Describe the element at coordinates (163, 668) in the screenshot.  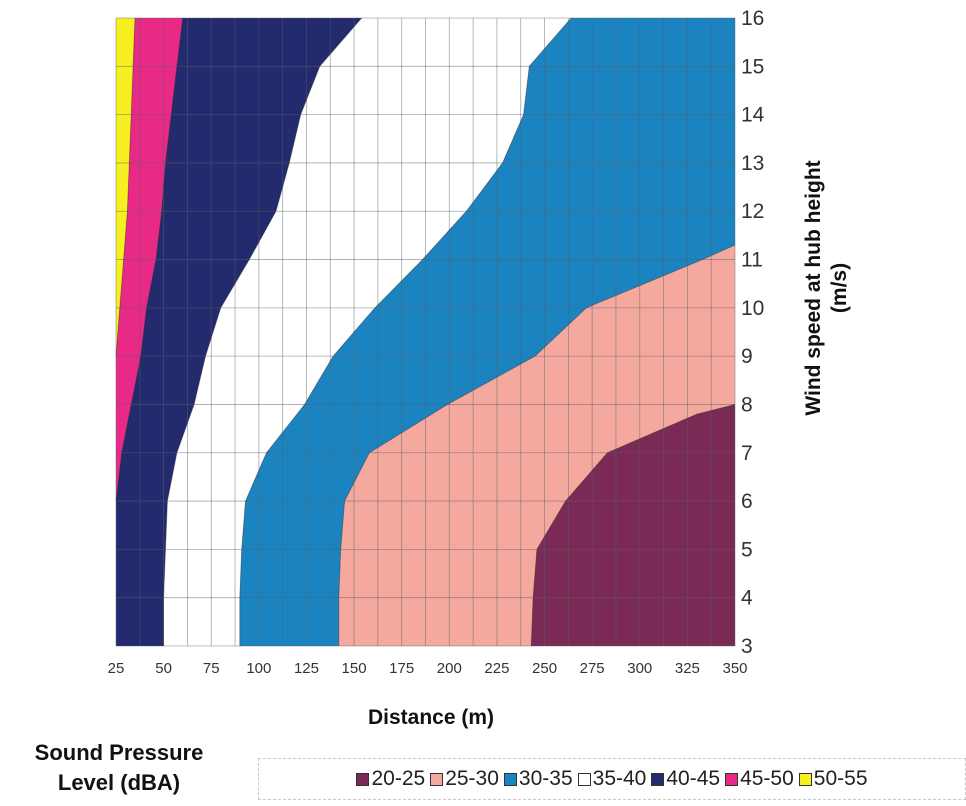
I see `x-tick-label: 50` at that location.